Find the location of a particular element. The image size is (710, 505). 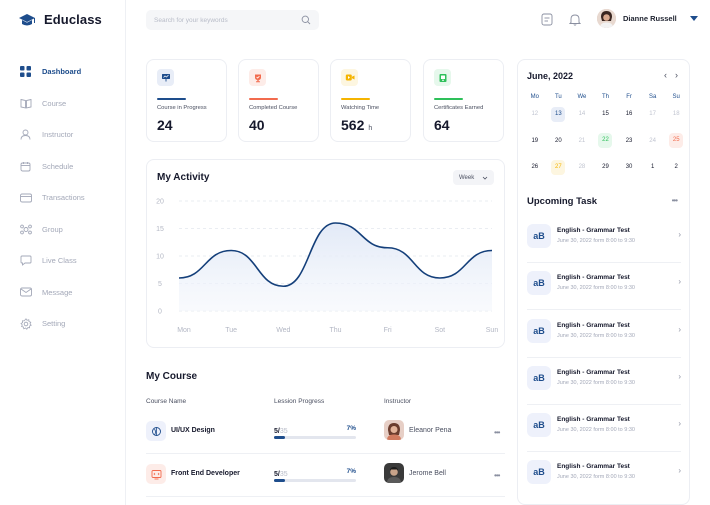

brand-logo: Educlass is located at coordinates (60, 19).